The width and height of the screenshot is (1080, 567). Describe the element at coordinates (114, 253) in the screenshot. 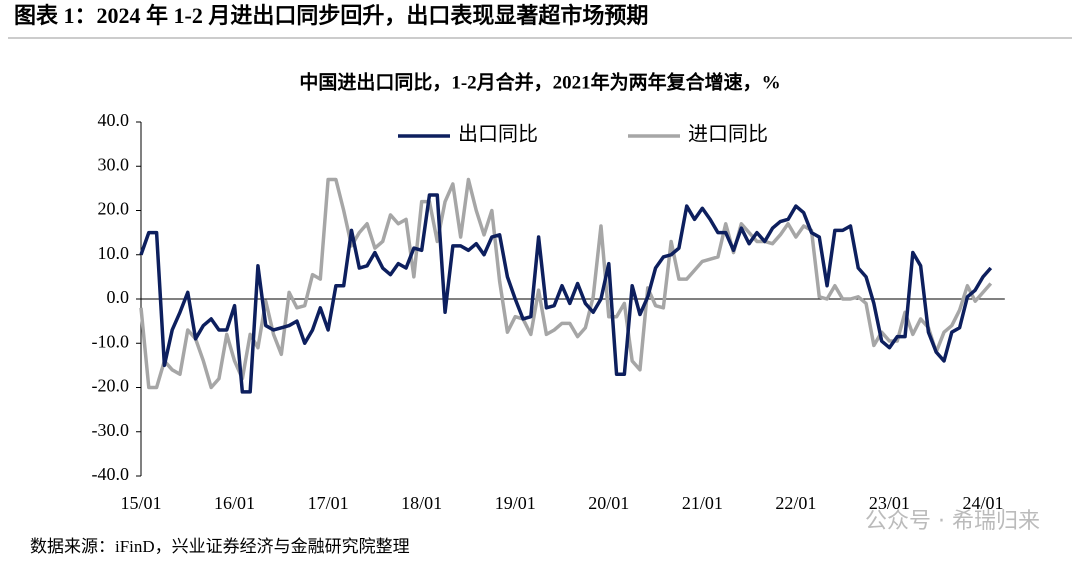

I see `y-tick-label: 10.0` at that location.